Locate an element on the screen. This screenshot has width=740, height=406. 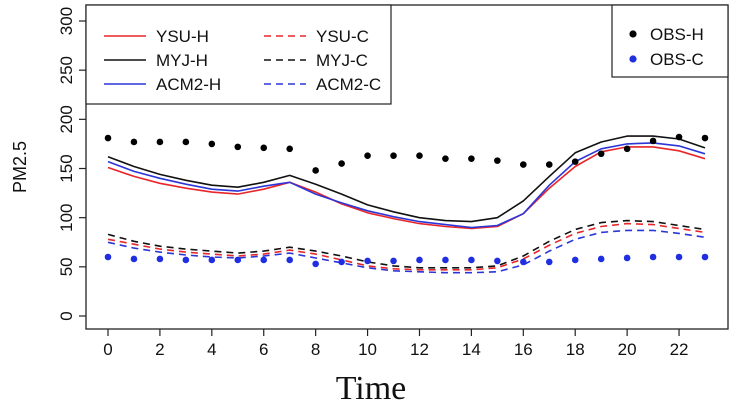
x-tick-label: 16 is located at coordinates (523, 349).